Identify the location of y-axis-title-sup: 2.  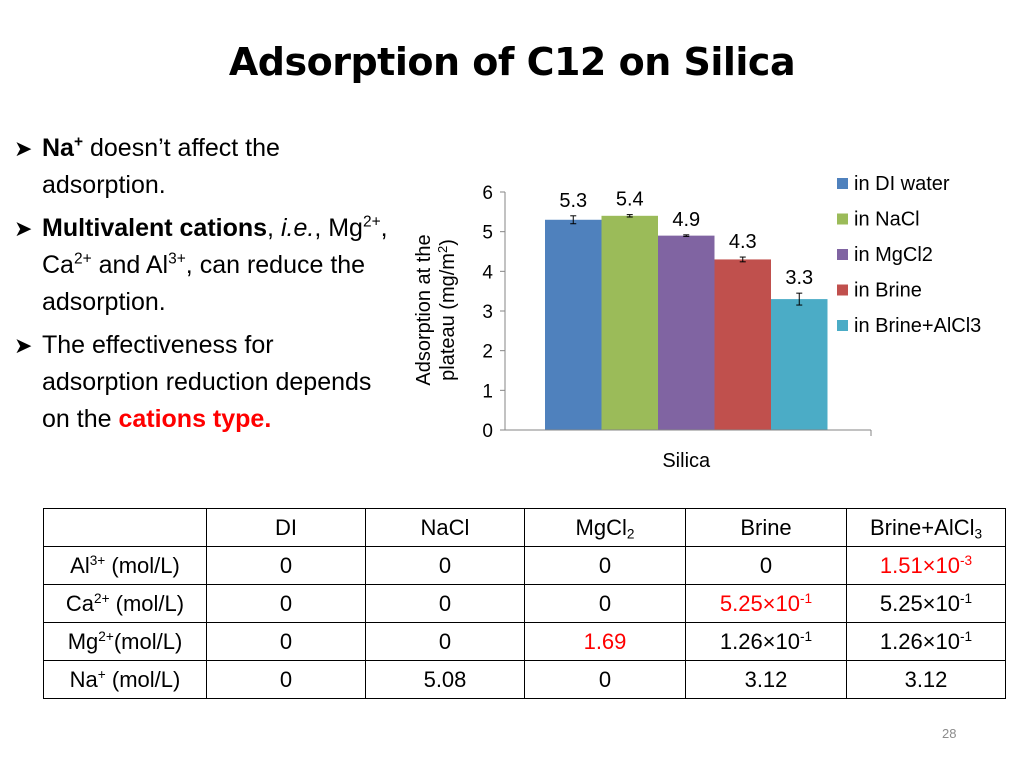
(442, 249).